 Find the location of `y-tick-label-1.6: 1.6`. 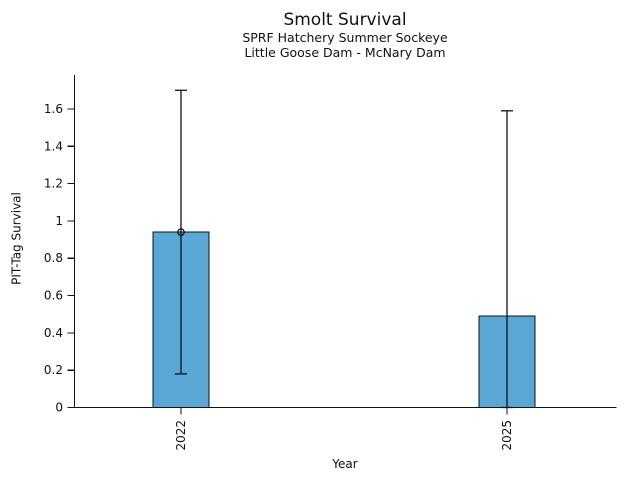

y-tick-label-1.6: 1.6 is located at coordinates (53, 109).